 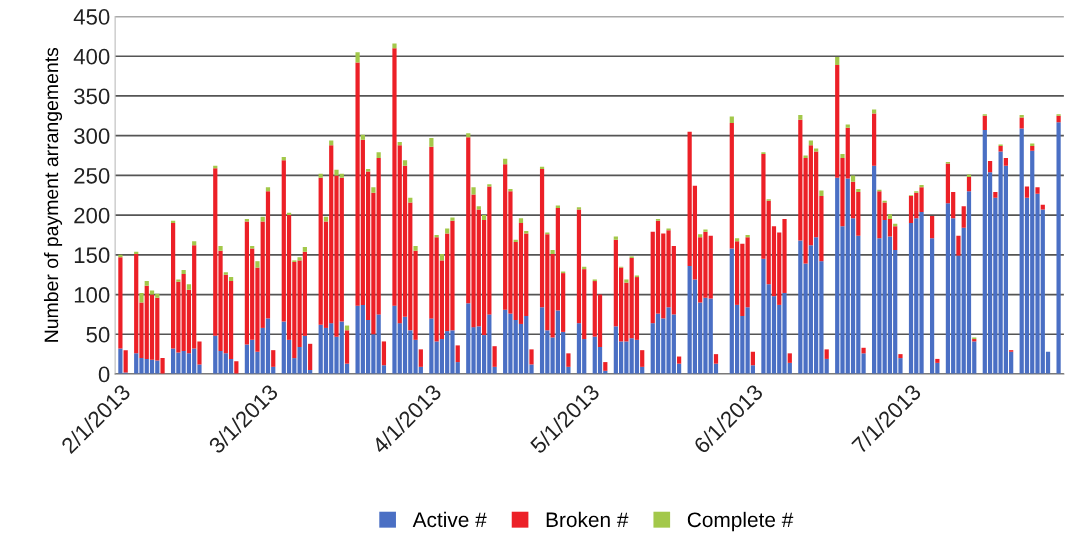 What do you see at coordinates (92, 96) in the screenshot?
I see `y-tick-label: 350` at bounding box center [92, 96].